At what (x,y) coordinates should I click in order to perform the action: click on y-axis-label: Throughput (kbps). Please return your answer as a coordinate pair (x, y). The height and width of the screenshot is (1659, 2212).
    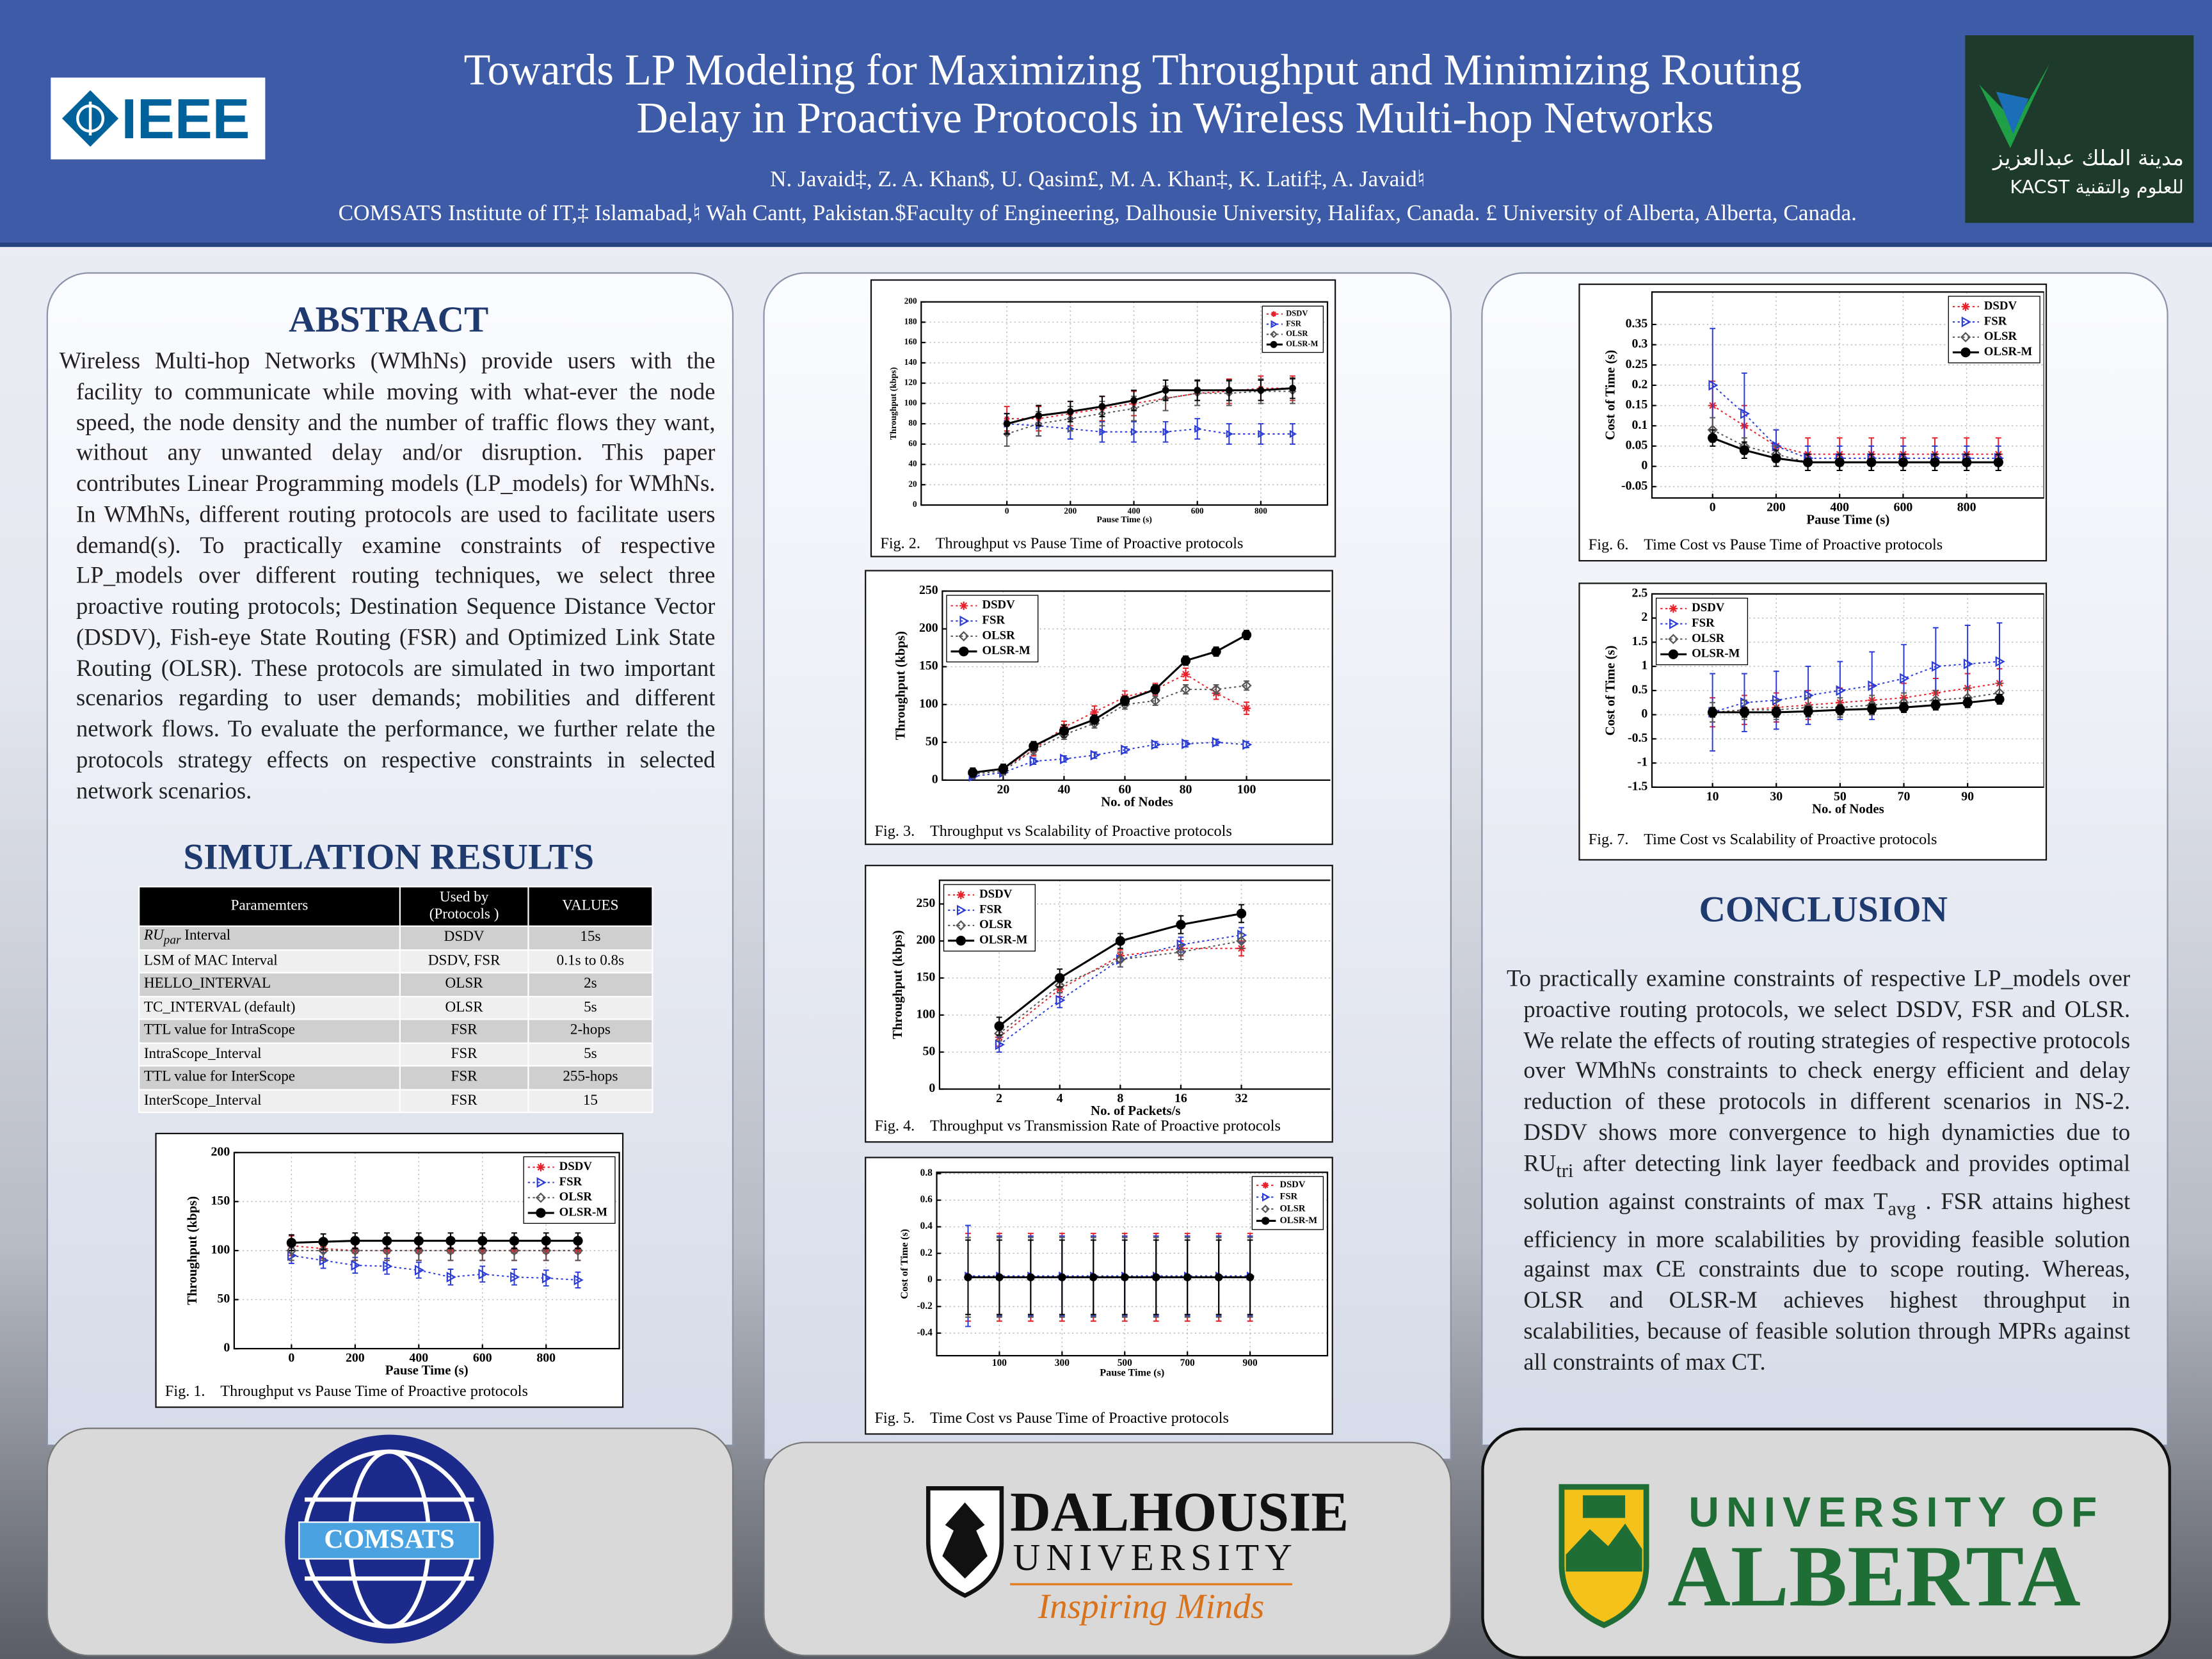
    Looking at the image, I should click on (192, 1250).